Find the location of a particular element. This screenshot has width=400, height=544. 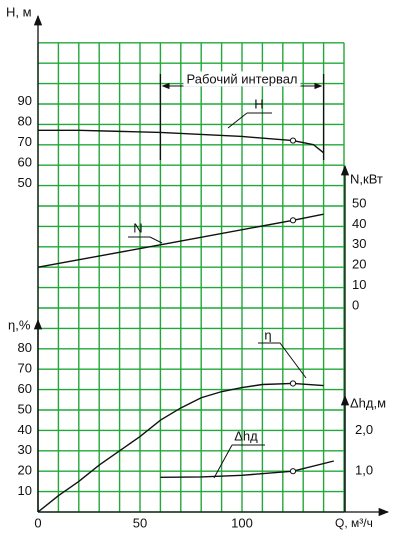

x-tick-label: 50 is located at coordinates (140, 522).